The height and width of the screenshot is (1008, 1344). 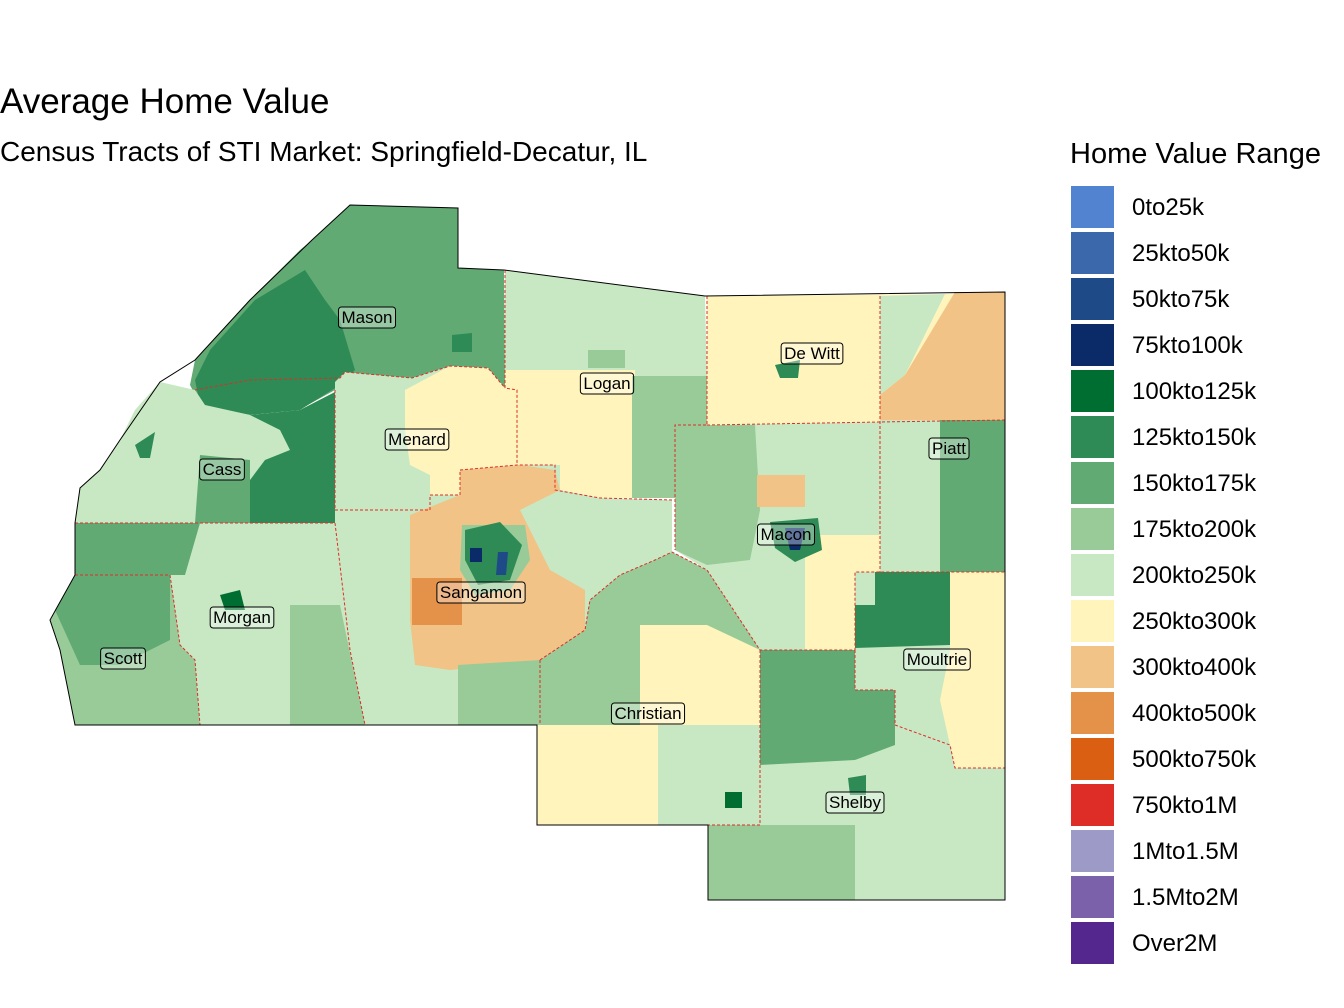 I want to click on county-label-text: De Witt, so click(x=812, y=353).